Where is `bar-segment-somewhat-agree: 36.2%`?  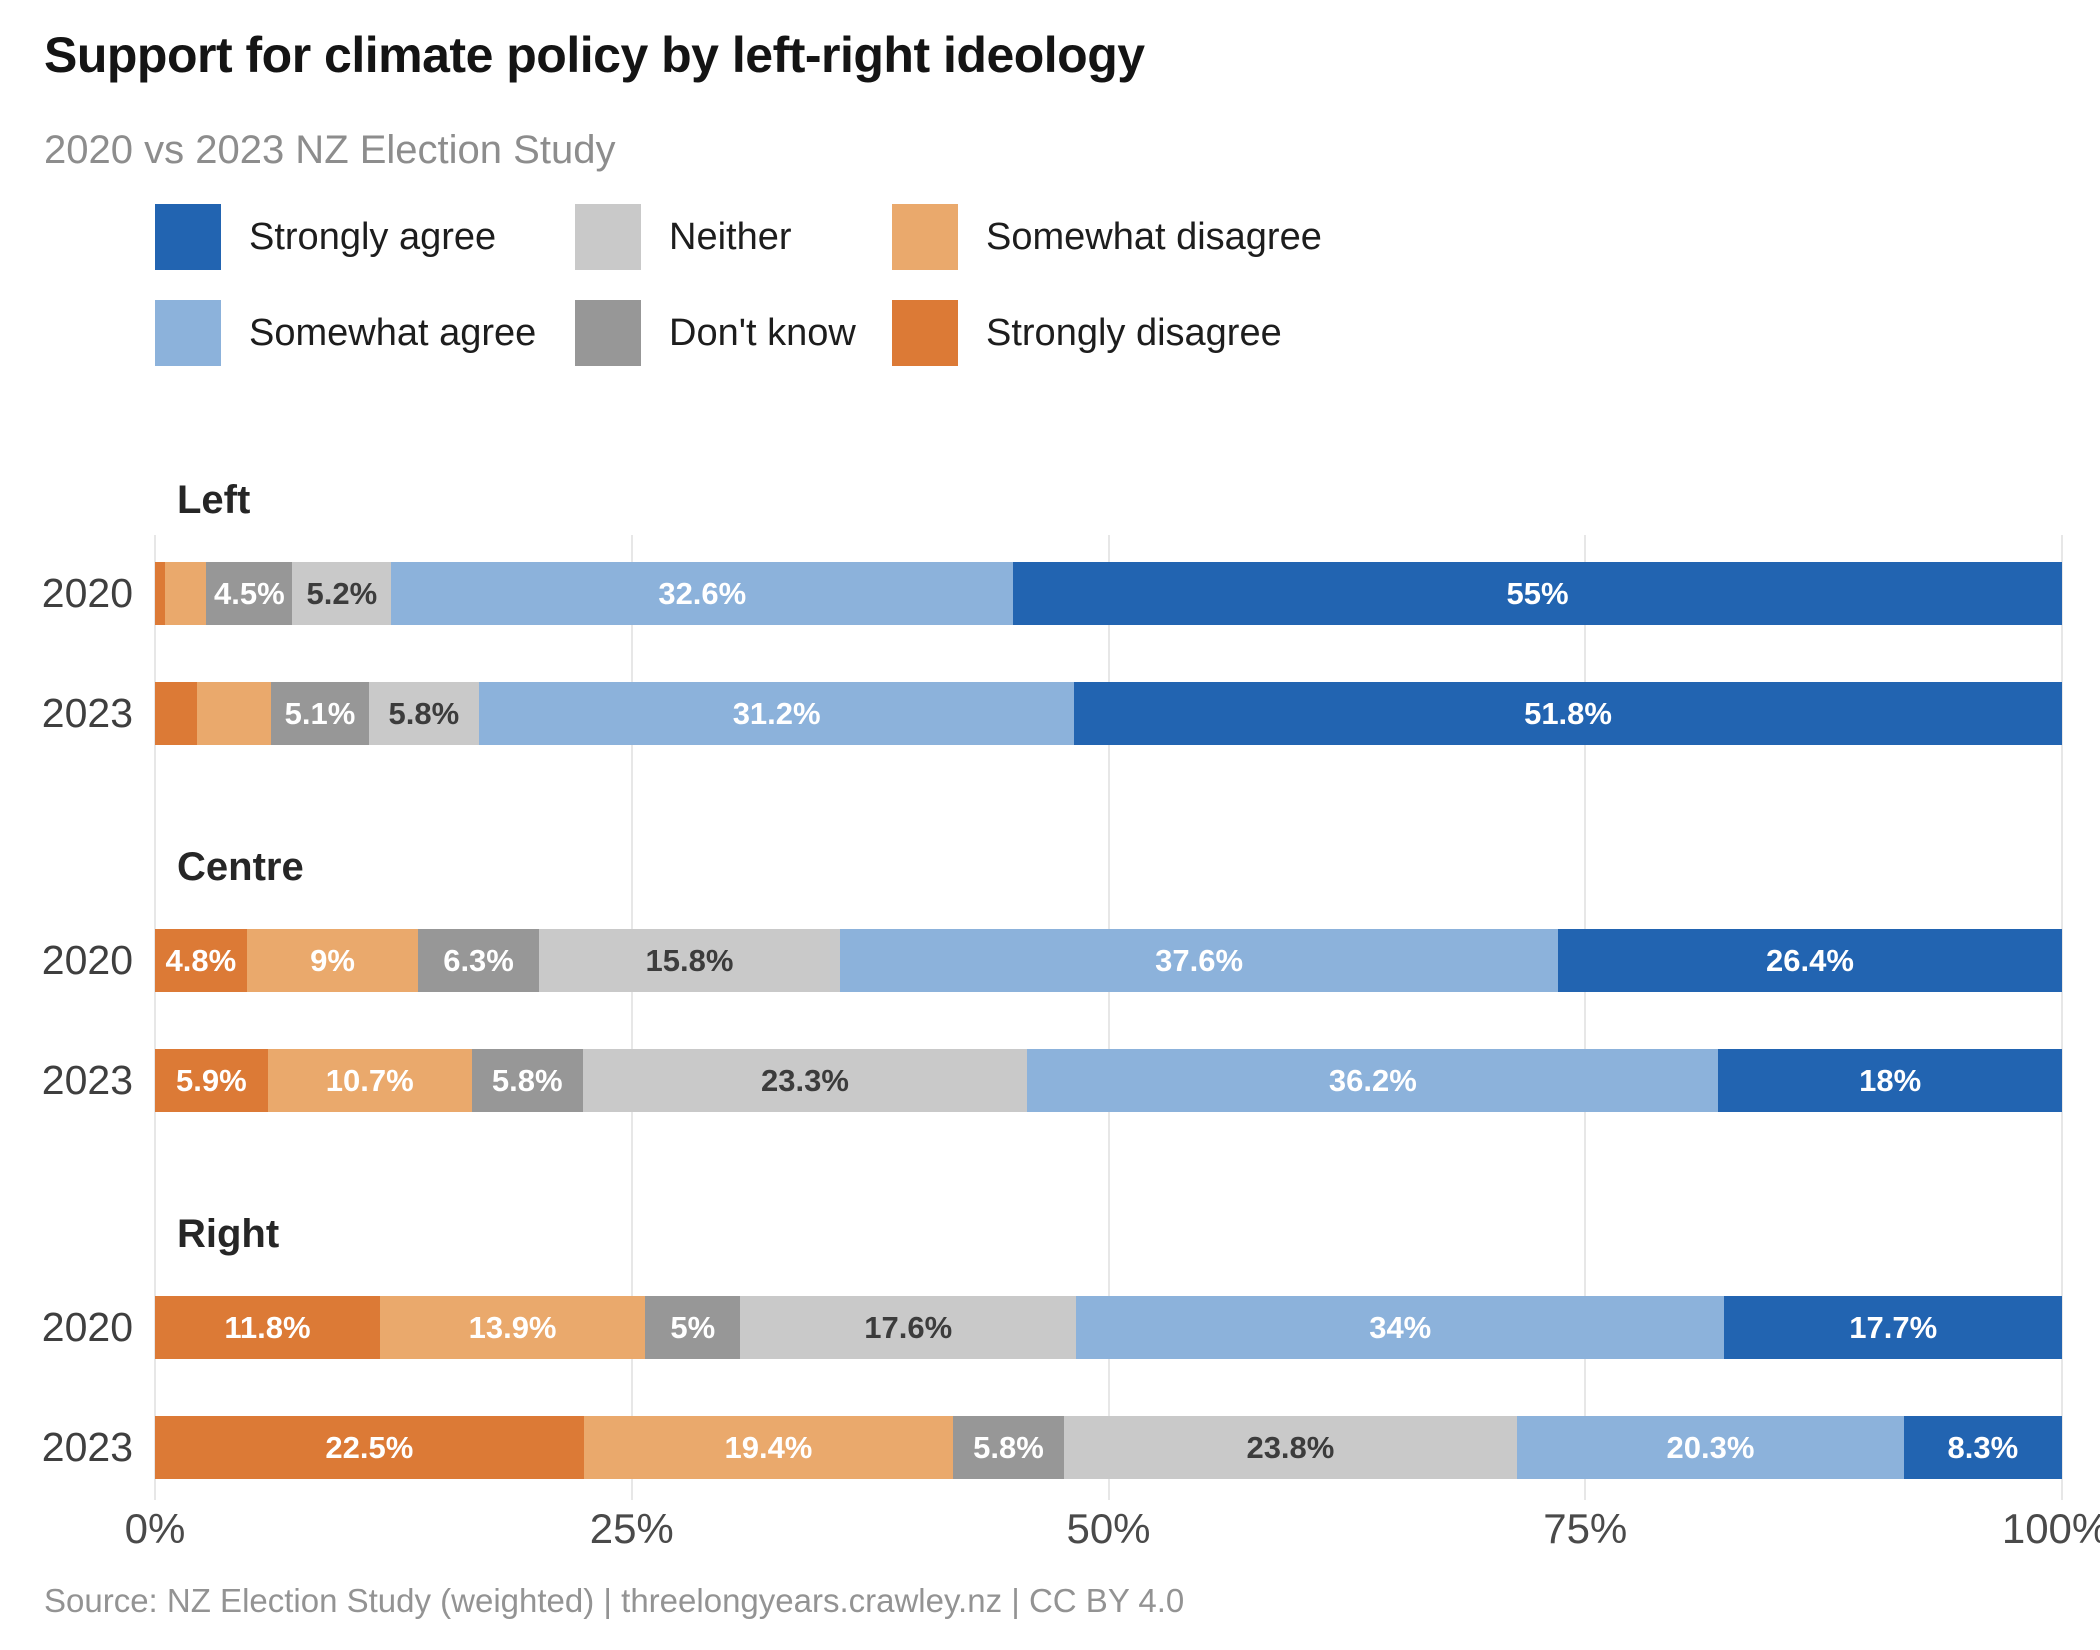
bar-segment-somewhat-agree: 36.2% is located at coordinates (1373, 1080).